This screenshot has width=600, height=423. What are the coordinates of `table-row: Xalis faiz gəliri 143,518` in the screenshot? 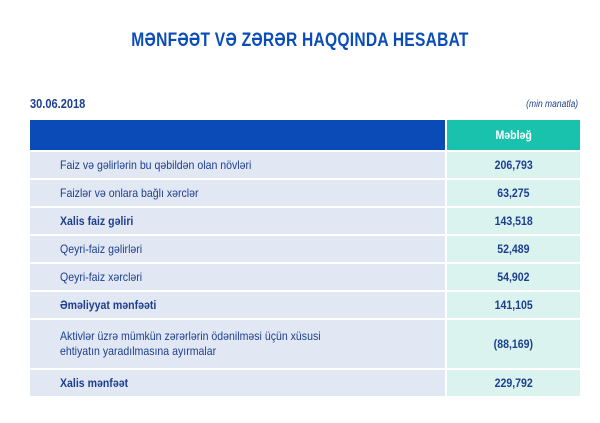 It's located at (305, 222).